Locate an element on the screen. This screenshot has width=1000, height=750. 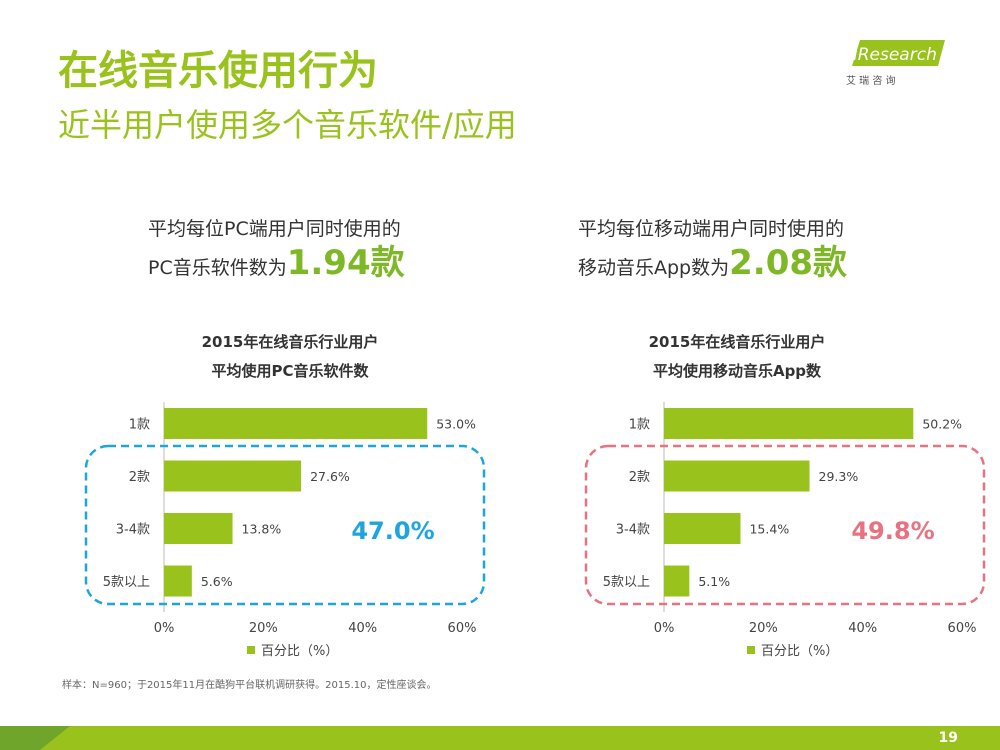
pc-category-label: 5款以上 is located at coordinates (126, 582).